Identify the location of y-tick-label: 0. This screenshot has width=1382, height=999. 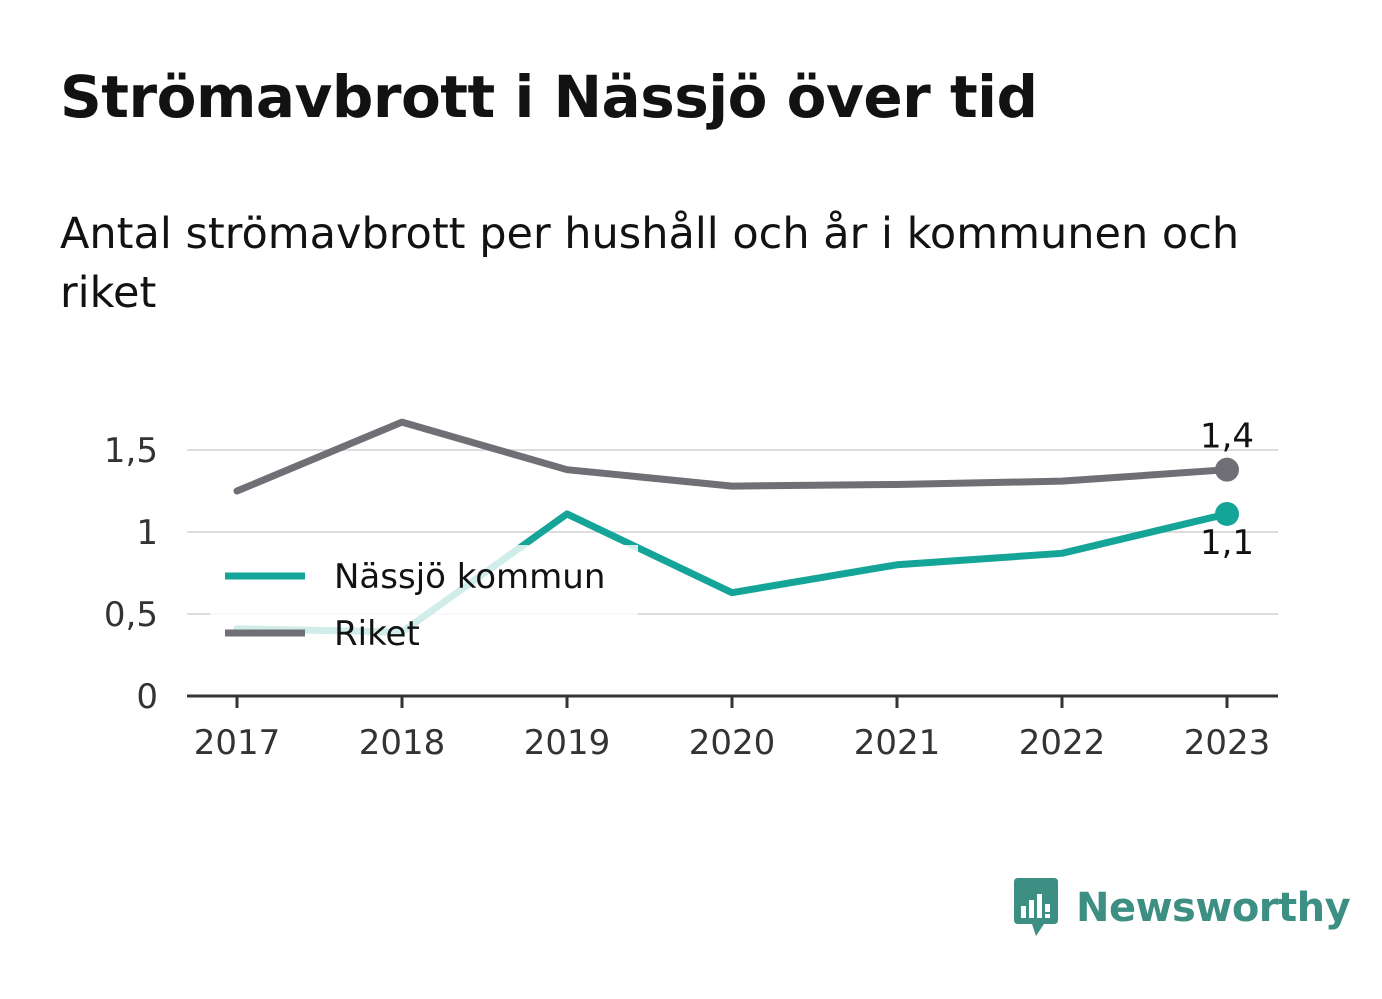
(147, 697).